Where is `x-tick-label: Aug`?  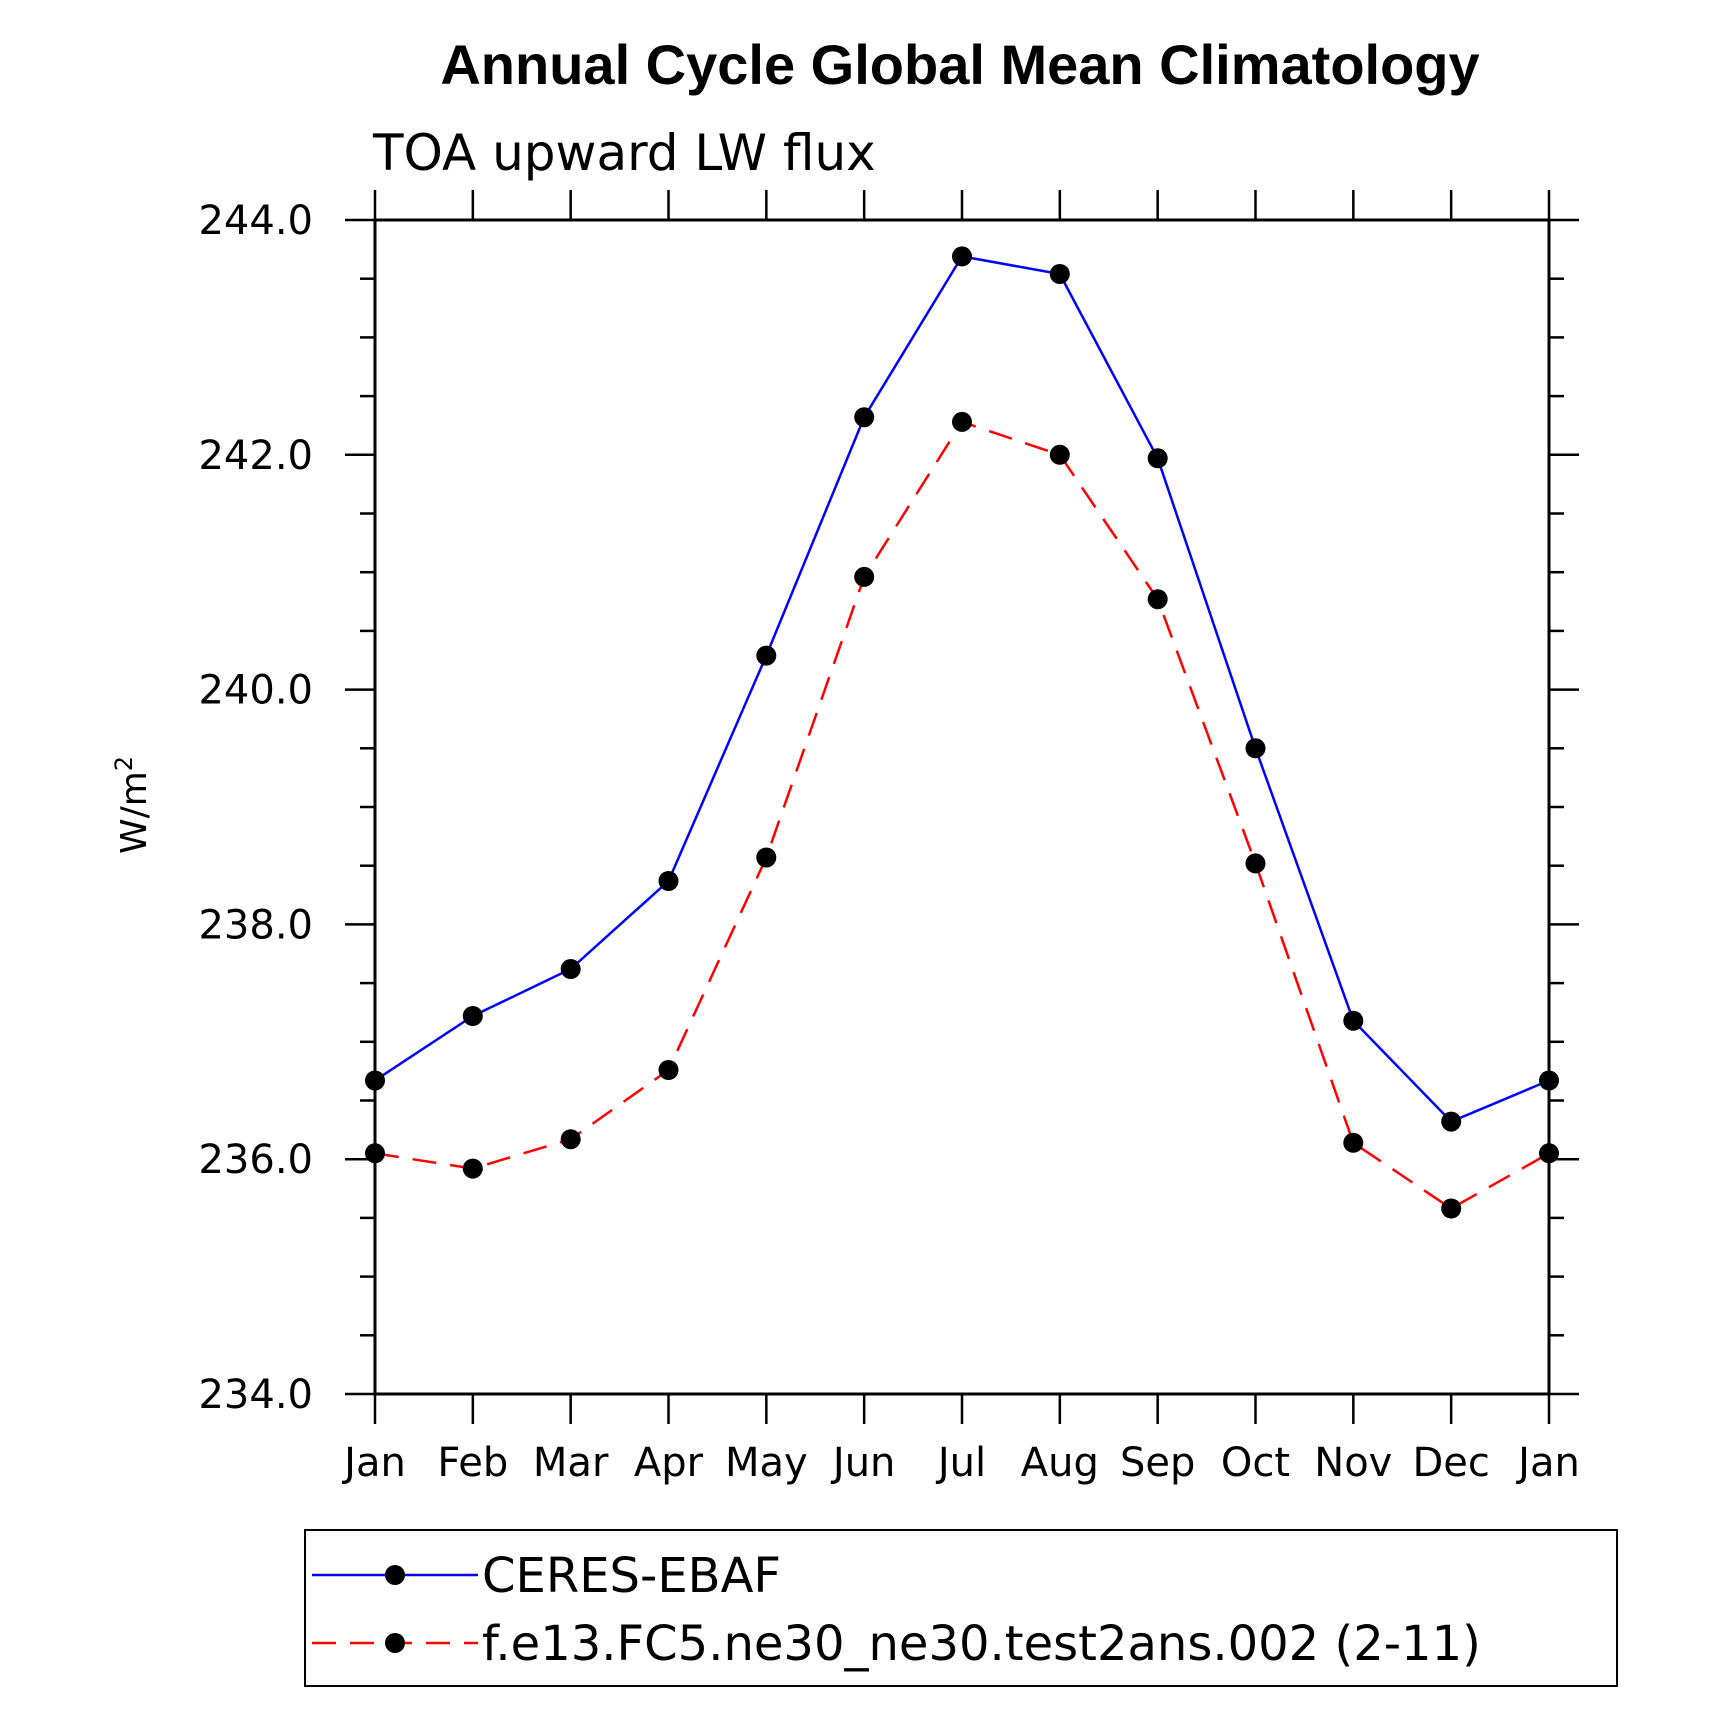 x-tick-label: Aug is located at coordinates (1060, 1463).